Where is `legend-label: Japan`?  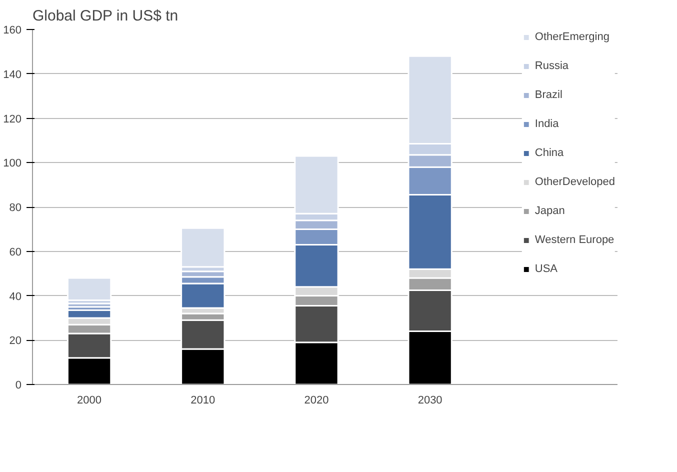 legend-label: Japan is located at coordinates (549, 211).